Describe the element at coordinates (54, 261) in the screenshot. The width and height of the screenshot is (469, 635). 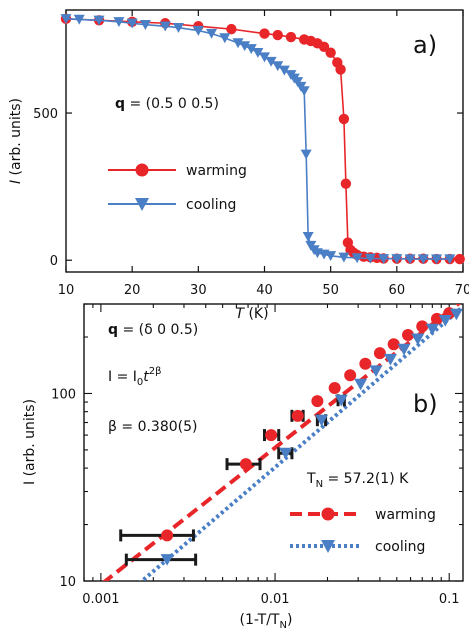
I see `panel-a-ytick-label: 0` at that location.